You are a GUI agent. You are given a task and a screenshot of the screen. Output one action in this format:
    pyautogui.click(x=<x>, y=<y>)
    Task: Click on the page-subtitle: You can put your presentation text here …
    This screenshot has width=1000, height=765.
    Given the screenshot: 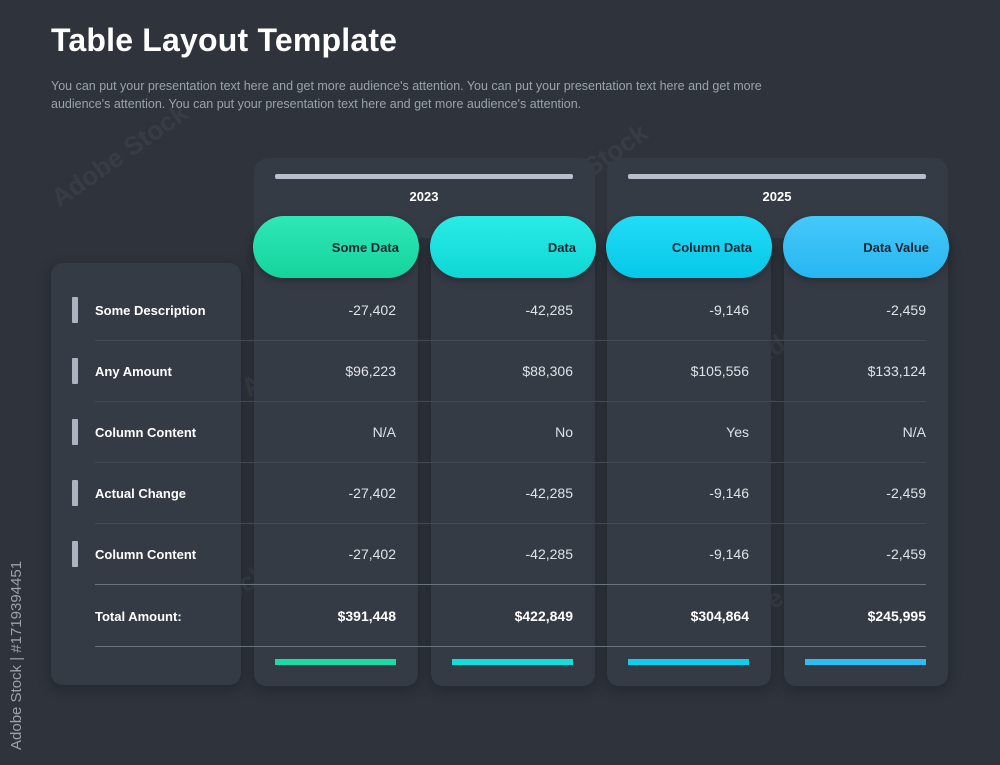 What is the action you would take?
    pyautogui.click(x=406, y=95)
    